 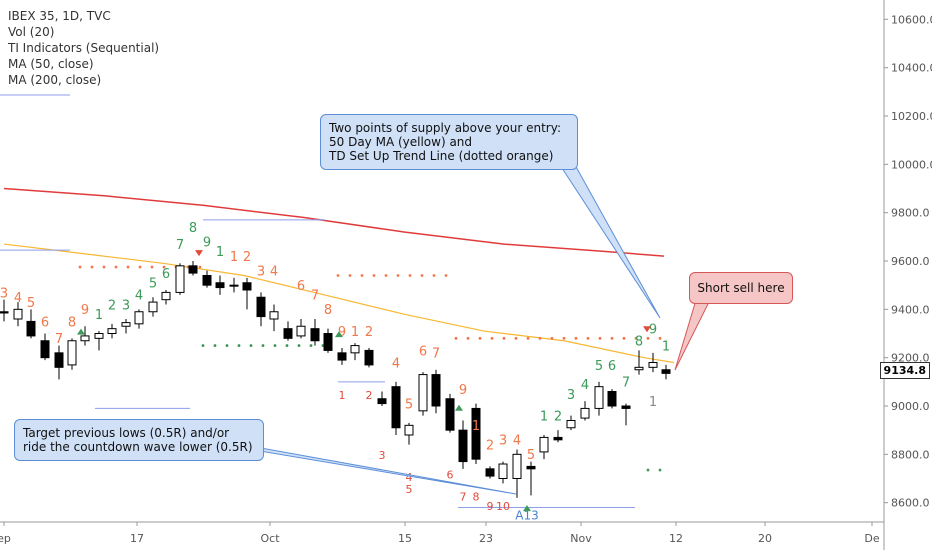 What do you see at coordinates (450, 475) in the screenshot?
I see `td-countdown-number: 6` at bounding box center [450, 475].